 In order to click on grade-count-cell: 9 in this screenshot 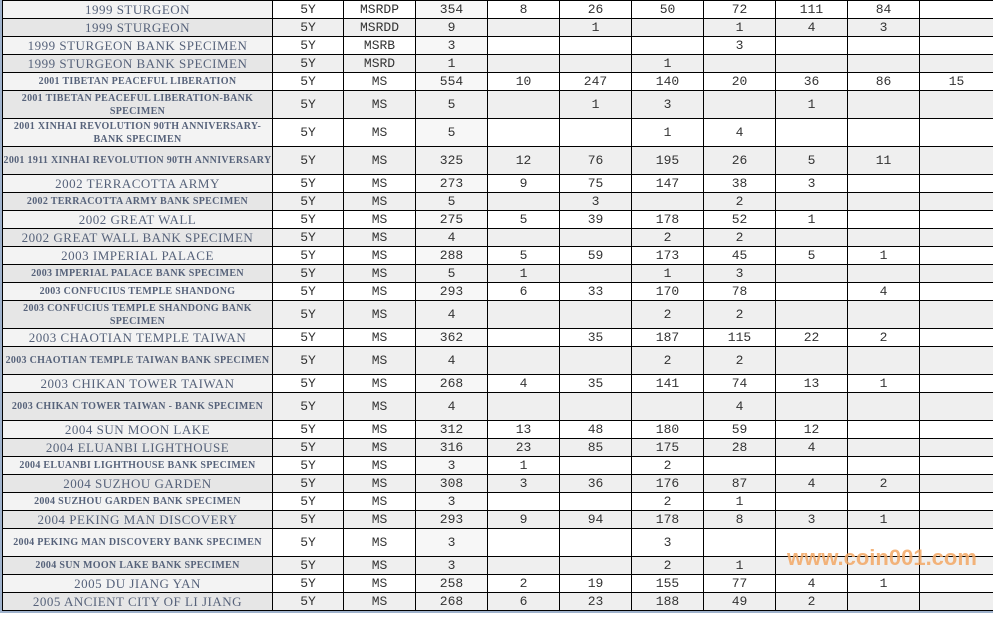, I will do `click(523, 519)`.